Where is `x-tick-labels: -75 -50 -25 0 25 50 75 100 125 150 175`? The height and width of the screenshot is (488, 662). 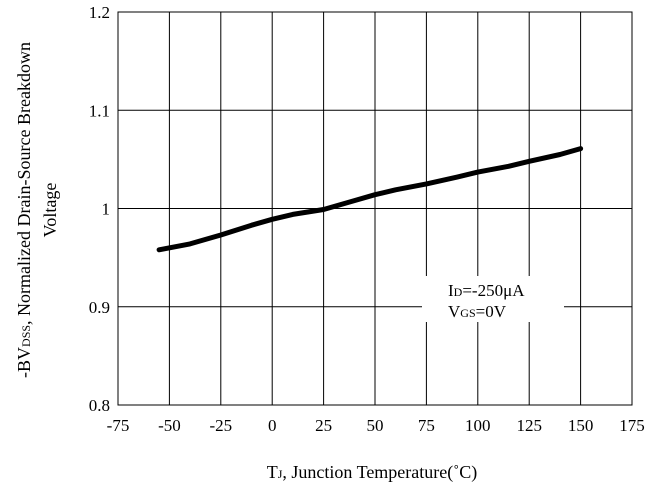
x-tick-labels: -75 -50 -25 0 25 50 75 100 125 150 175 is located at coordinates (376, 425).